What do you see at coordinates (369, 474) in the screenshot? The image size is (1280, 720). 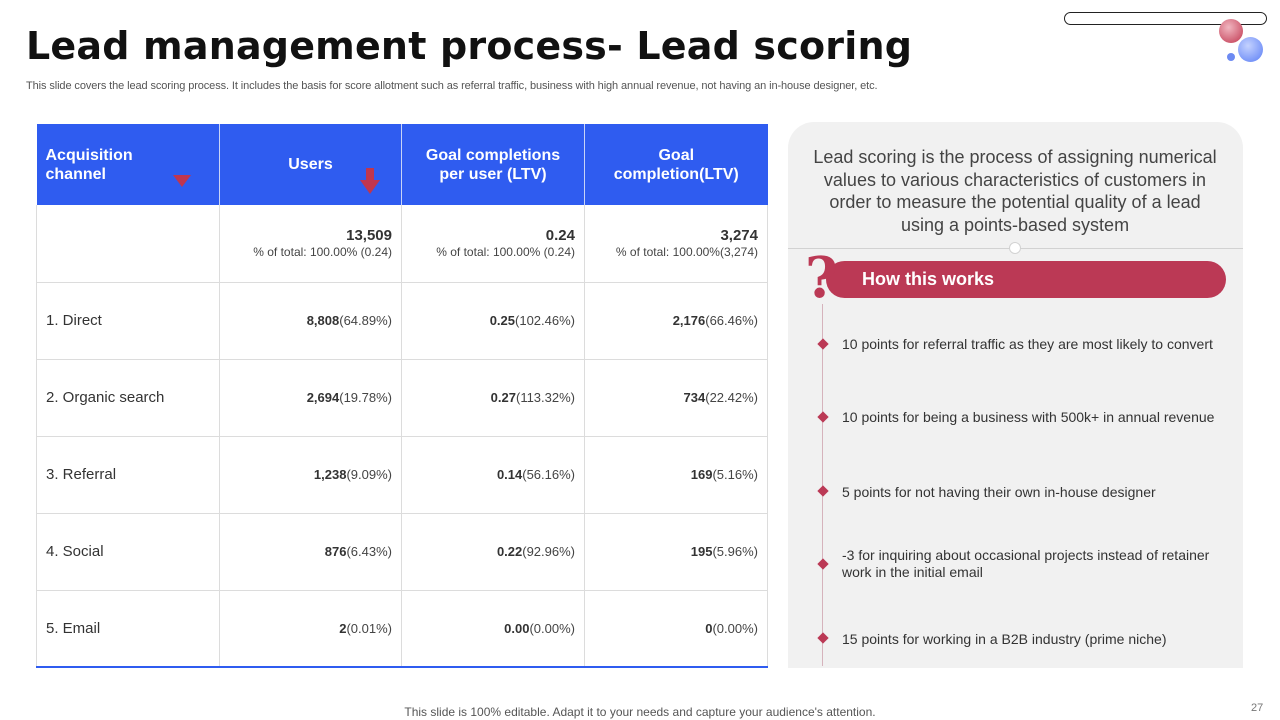 I see `users-pct: (9.09%)` at bounding box center [369, 474].